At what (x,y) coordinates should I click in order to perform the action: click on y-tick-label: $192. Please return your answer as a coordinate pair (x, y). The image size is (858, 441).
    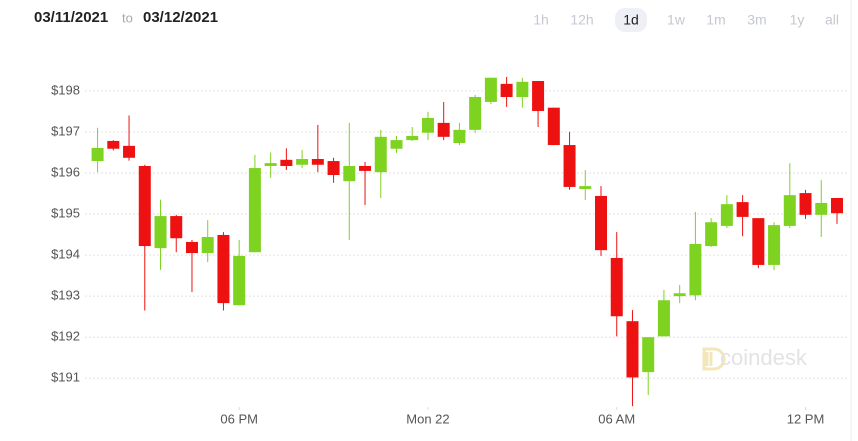
    Looking at the image, I should click on (65, 336).